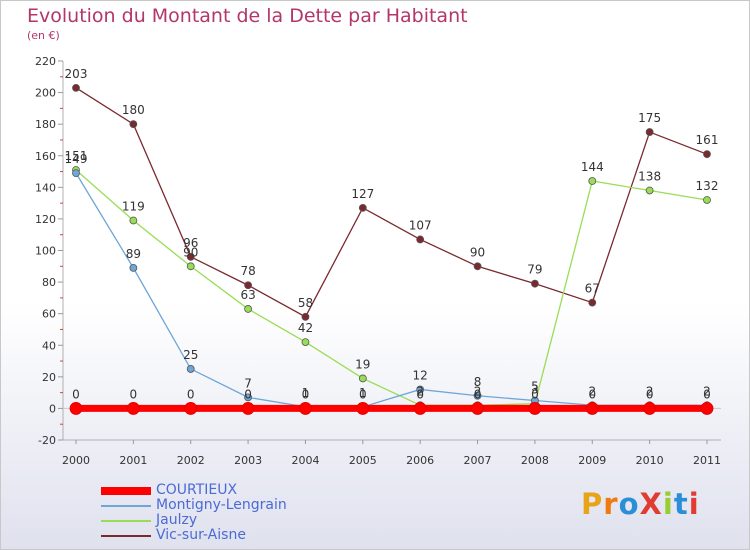  What do you see at coordinates (420, 225) in the screenshot?
I see `data-label: 107` at bounding box center [420, 225].